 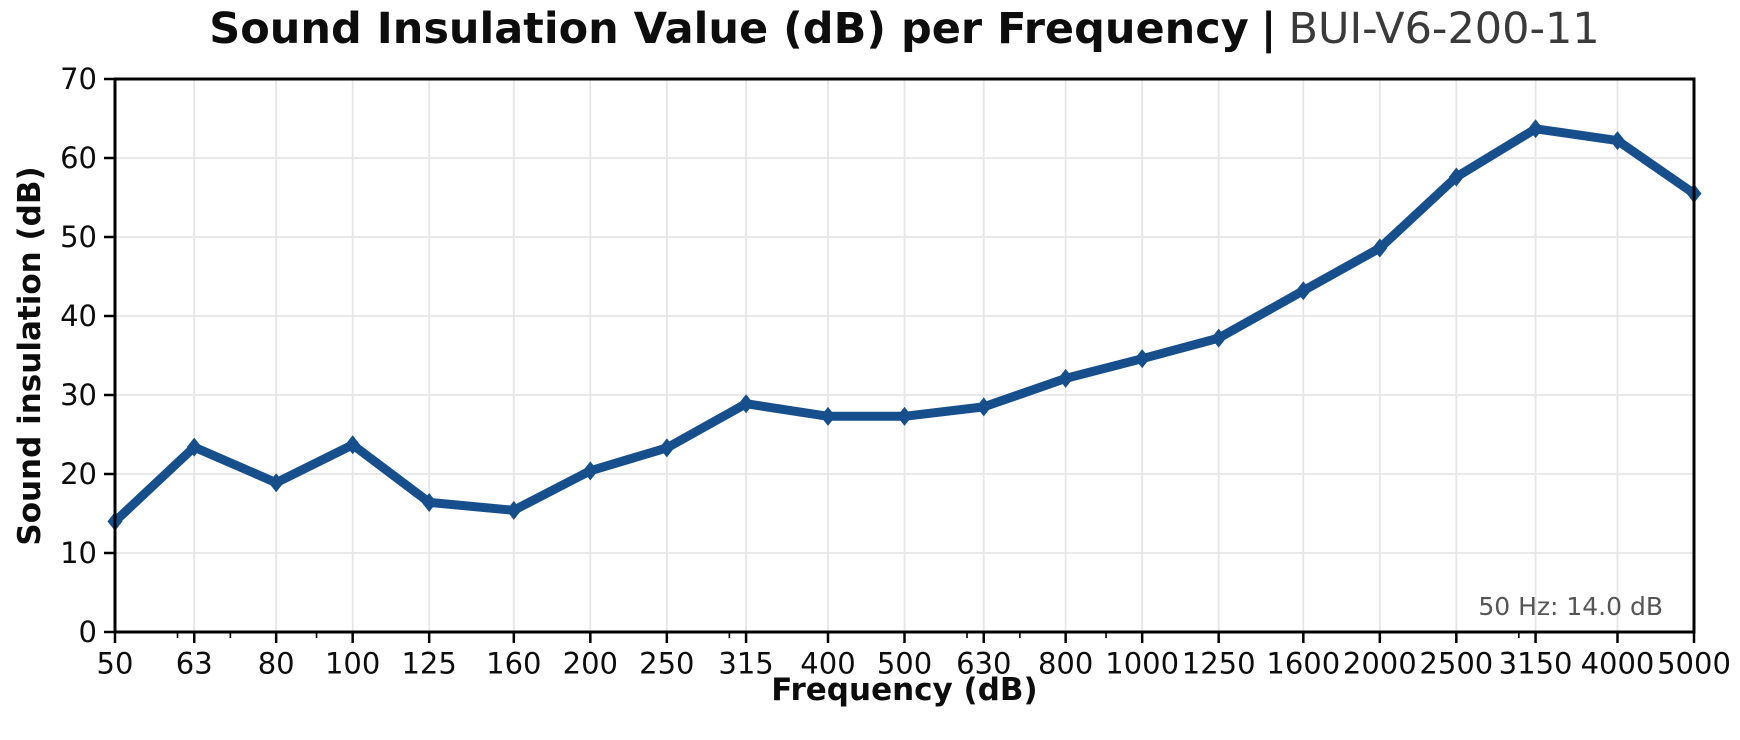 I want to click on y-axis-label: Sound insulation (dB), so click(x=30, y=356).